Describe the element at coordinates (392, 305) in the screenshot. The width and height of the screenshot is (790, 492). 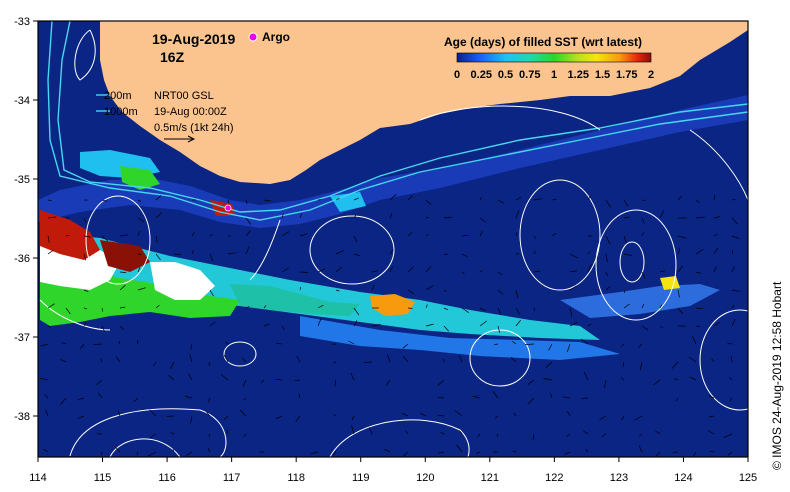
I see `sst-age-patch-orange` at that location.